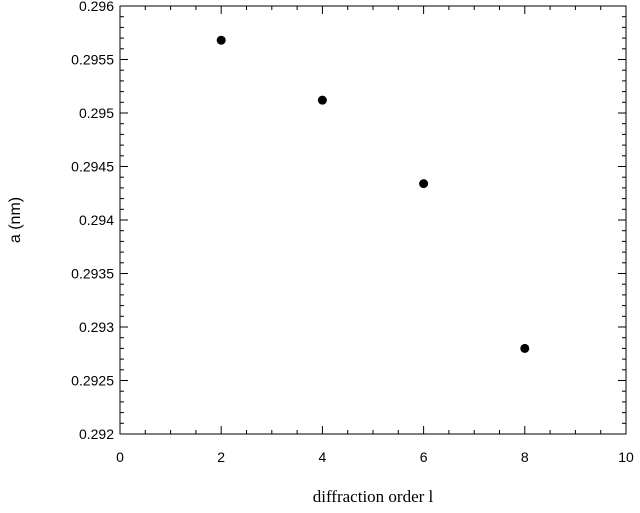 Image resolution: width=640 pixels, height=513 pixels. Describe the element at coordinates (92, 381) in the screenshot. I see `y-tick-label: 0.2925` at that location.